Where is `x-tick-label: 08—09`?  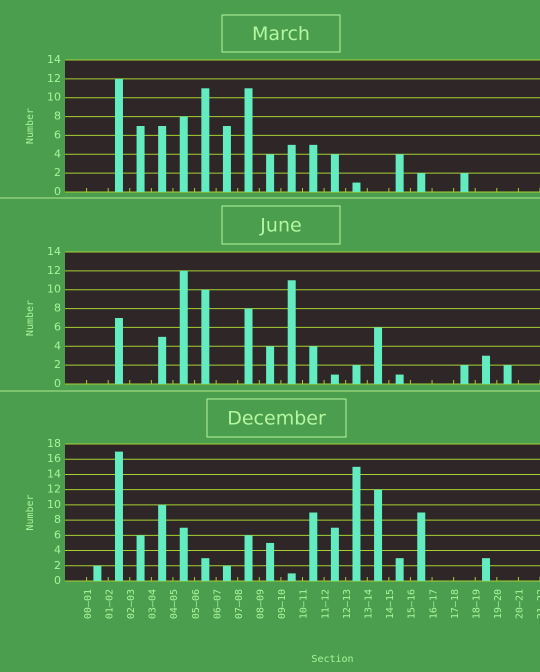
x-tick-label: 08—09 is located at coordinates (261, 604).